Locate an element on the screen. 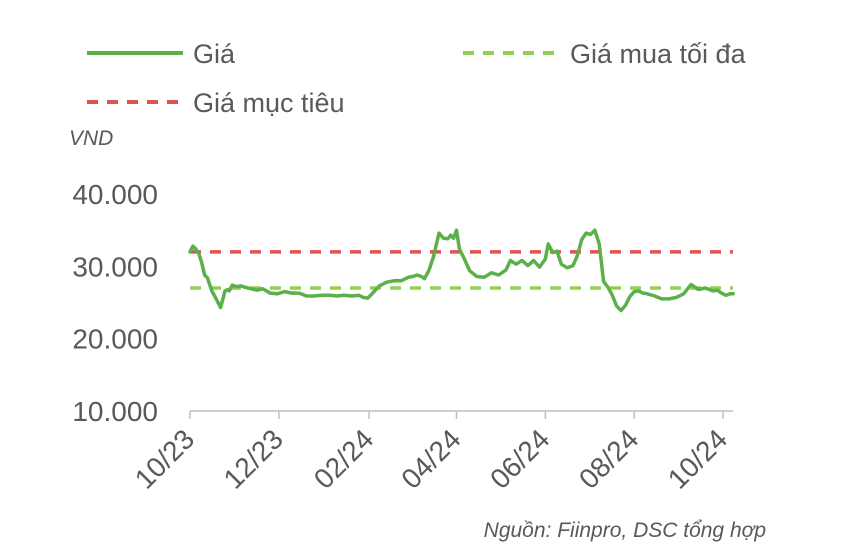 Image resolution: width=841 pixels, height=551 pixels. y-tick-label: 30.000 is located at coordinates (115, 266).